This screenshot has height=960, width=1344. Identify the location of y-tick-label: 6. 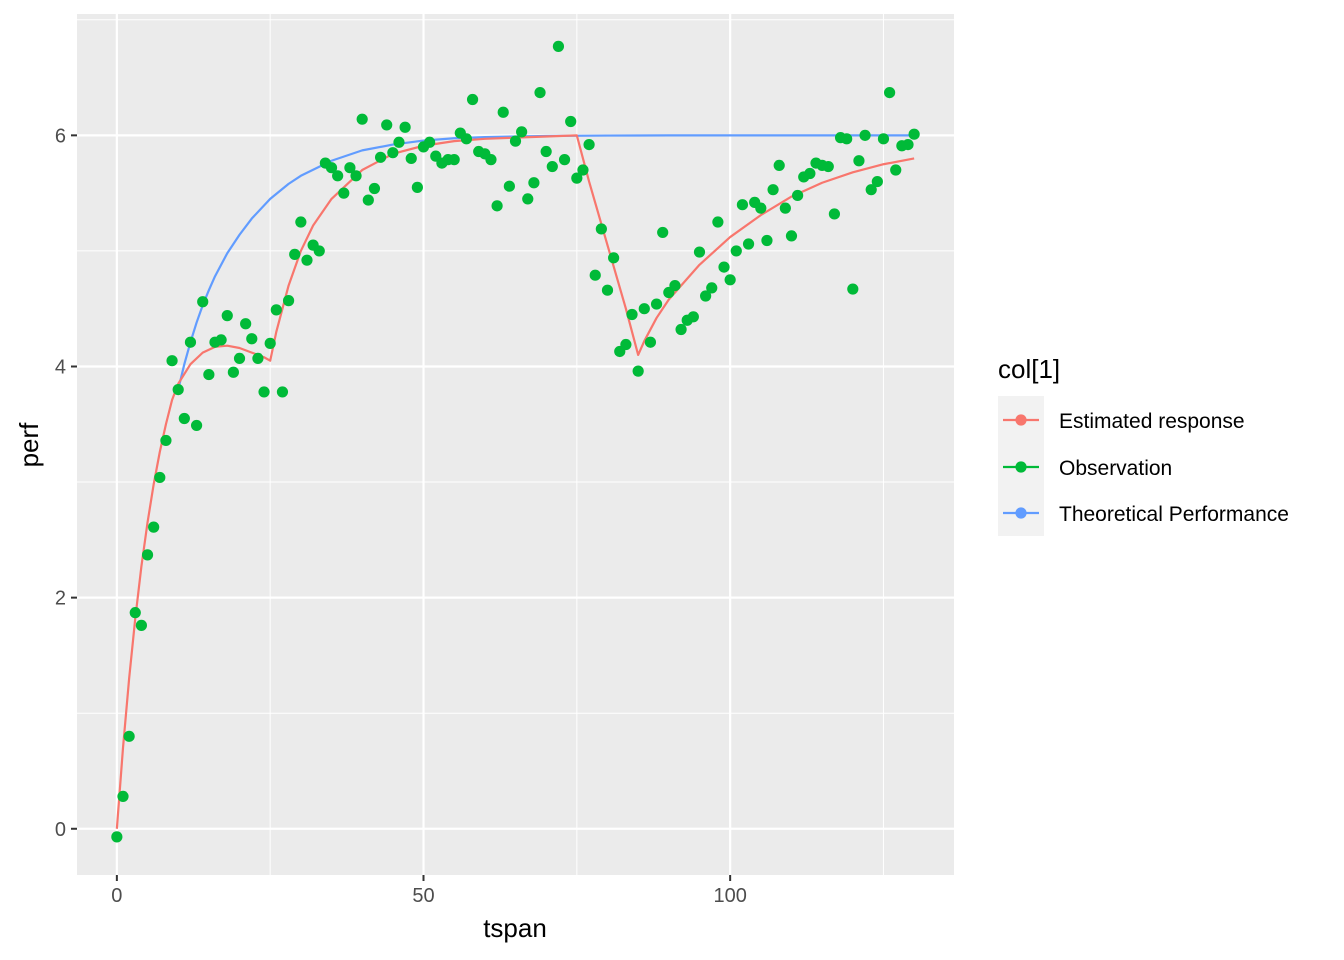
(60, 136).